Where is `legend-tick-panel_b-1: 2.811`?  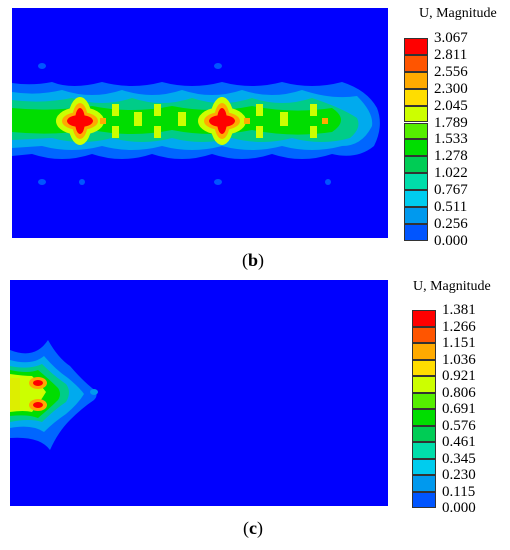 legend-tick-panel_b-1: 2.811 is located at coordinates (451, 54).